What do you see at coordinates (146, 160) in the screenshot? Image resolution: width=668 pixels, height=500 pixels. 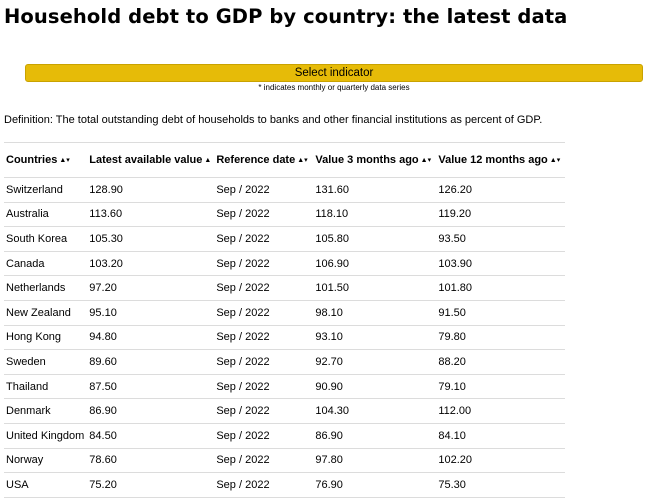 I see `header-label: Latest available value` at bounding box center [146, 160].